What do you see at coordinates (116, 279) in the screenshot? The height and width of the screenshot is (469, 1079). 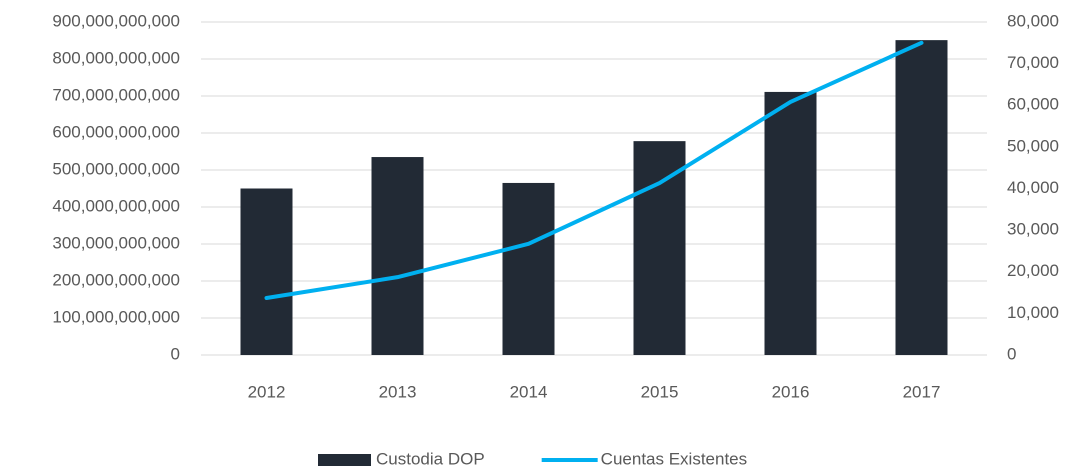 I see `y-tick-label: 200,000,000,000` at bounding box center [116, 279].